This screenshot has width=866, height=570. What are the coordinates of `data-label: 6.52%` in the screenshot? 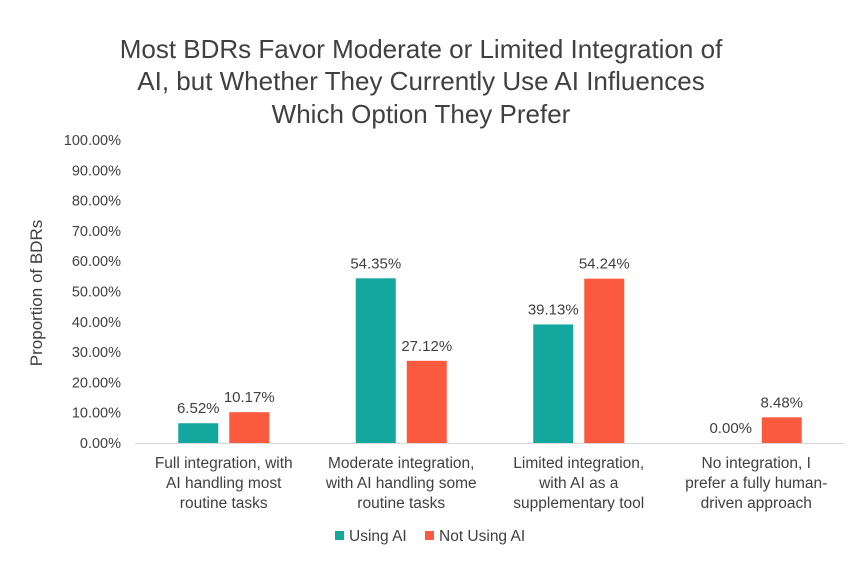 It's located at (198, 408).